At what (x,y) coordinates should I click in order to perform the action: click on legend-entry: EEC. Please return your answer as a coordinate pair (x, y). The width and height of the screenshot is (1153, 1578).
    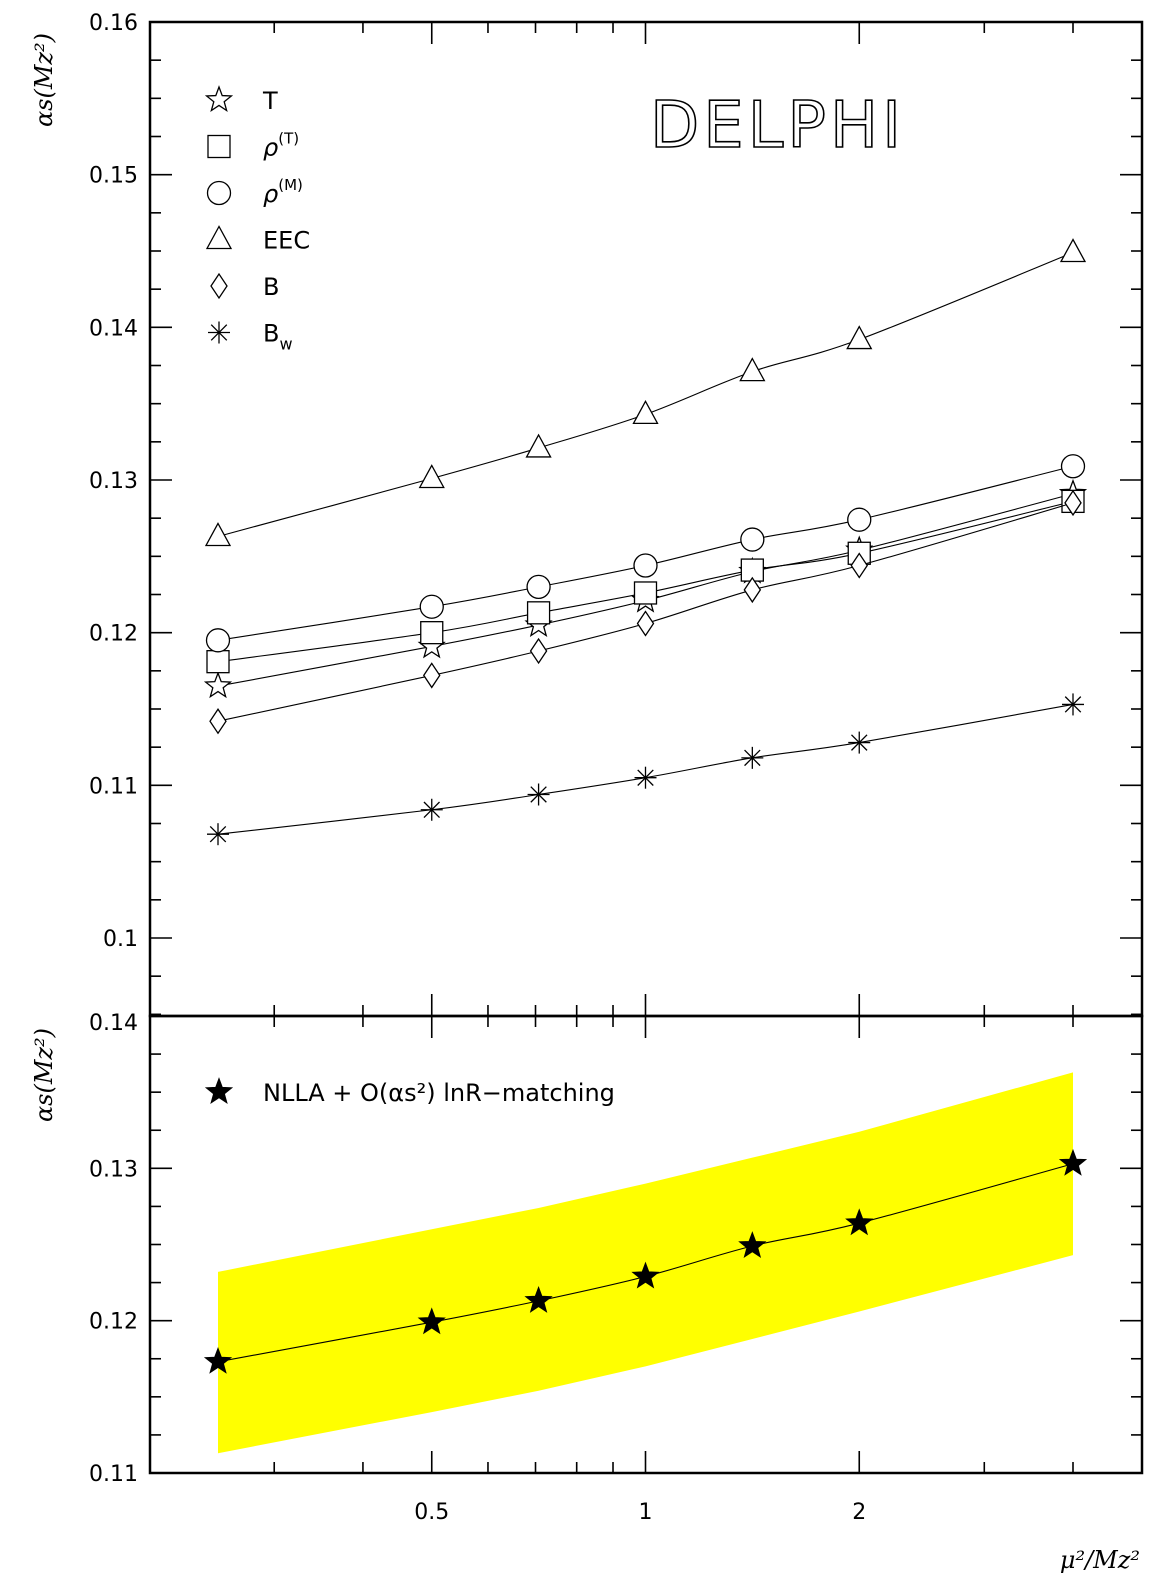
    Looking at the image, I should click on (257, 240).